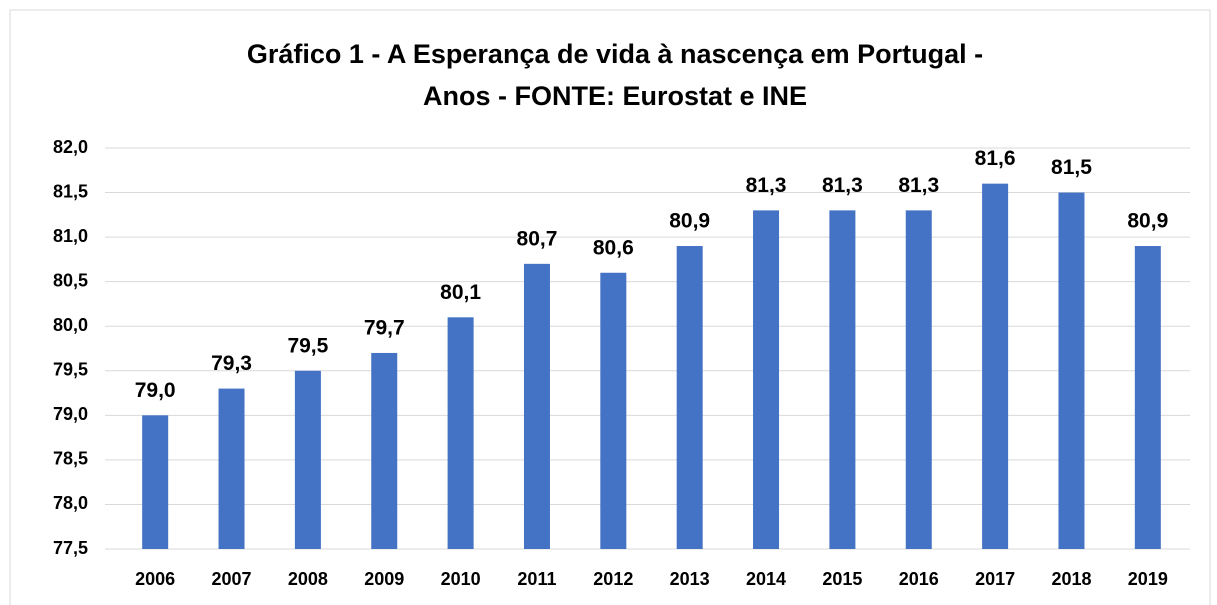 This screenshot has width=1217, height=605. I want to click on y-tick-label: 82,0, so click(70, 147).